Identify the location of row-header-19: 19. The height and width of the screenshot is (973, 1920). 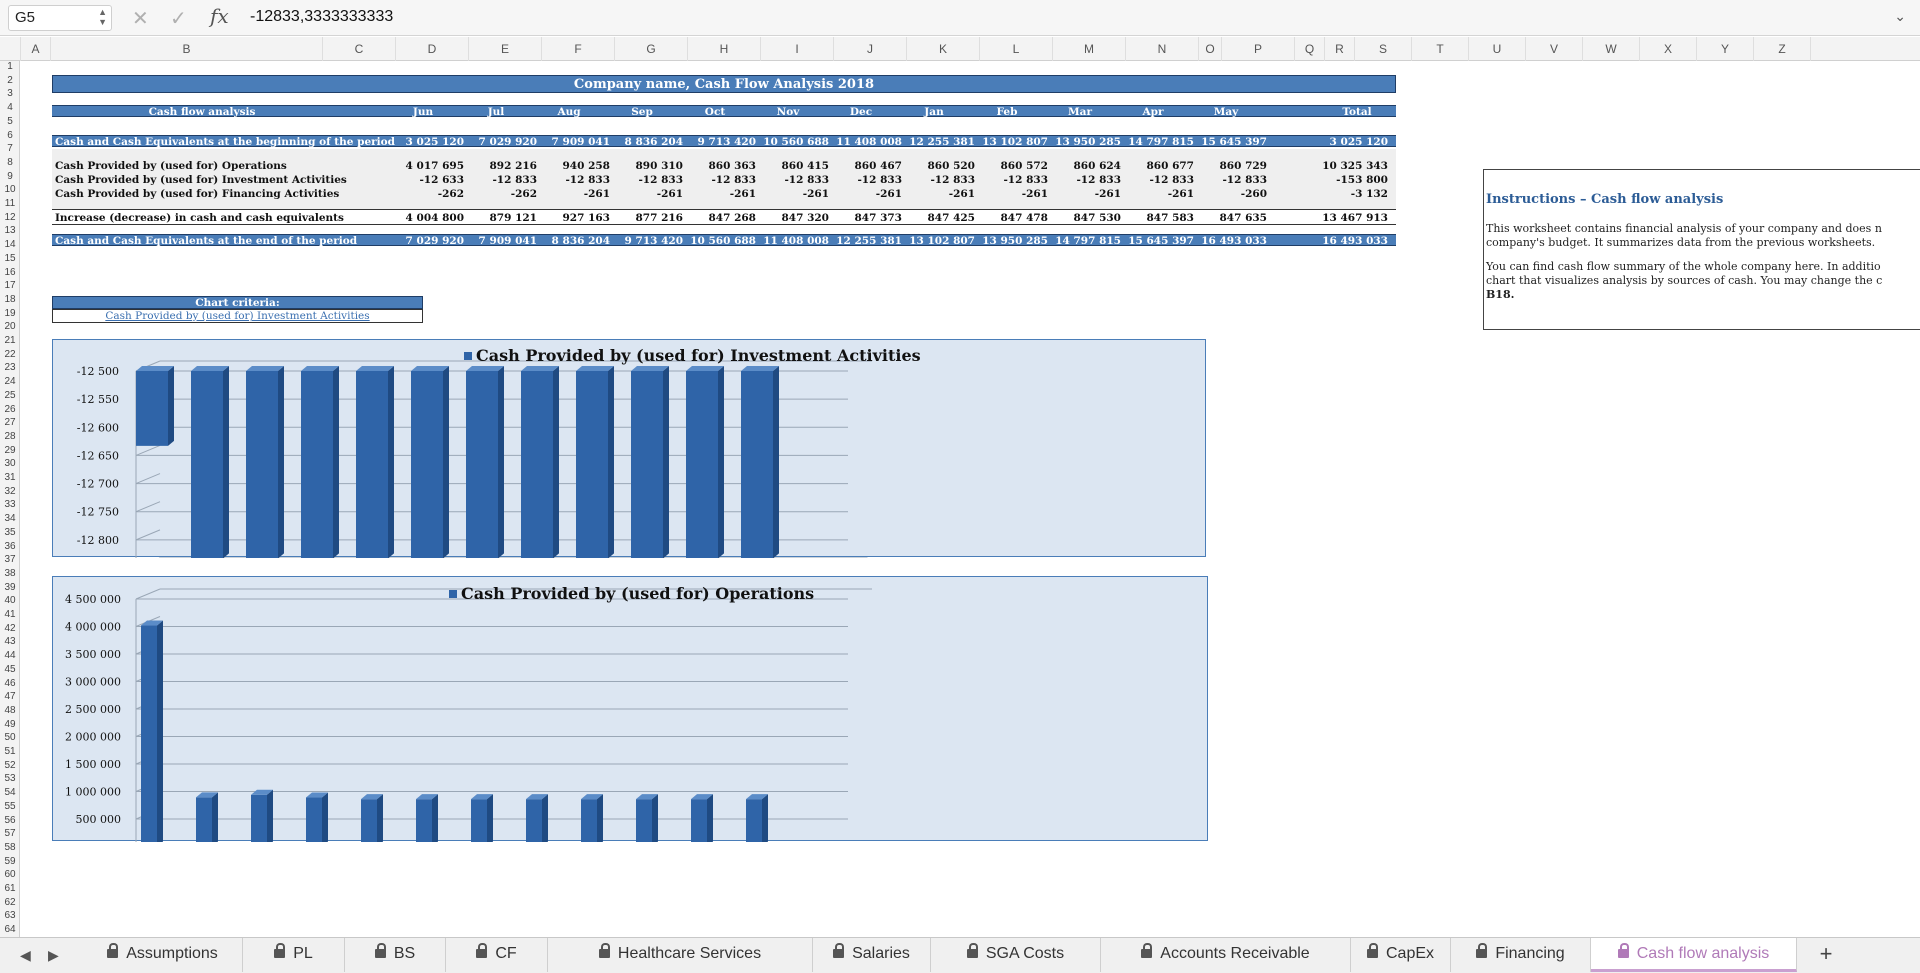
(10, 313).